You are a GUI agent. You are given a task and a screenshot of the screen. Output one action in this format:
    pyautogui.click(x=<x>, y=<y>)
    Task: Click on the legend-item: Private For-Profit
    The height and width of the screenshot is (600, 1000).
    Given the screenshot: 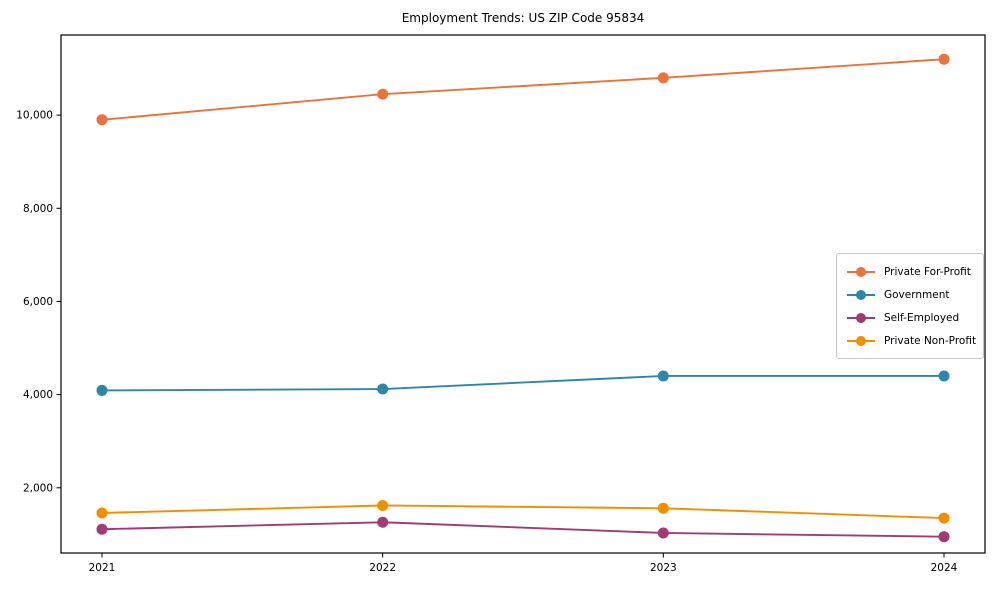 What is the action you would take?
    pyautogui.click(x=910, y=271)
    